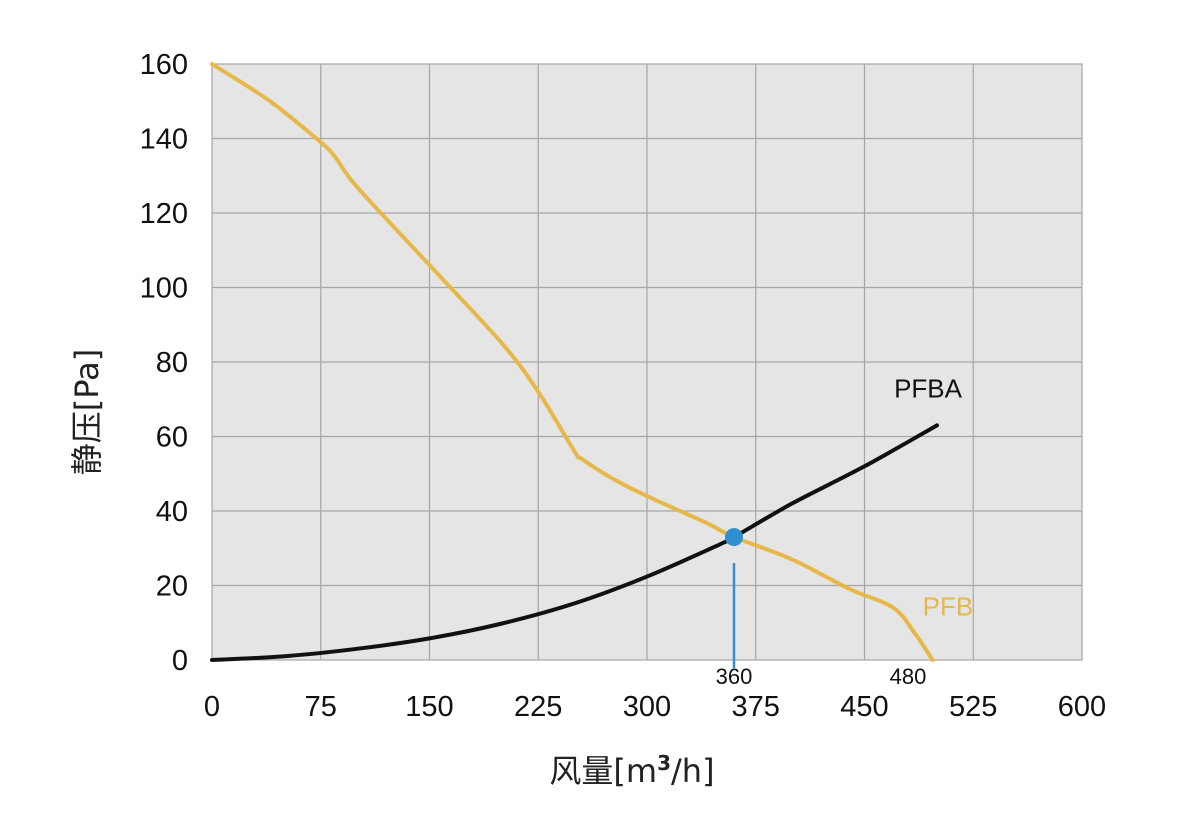 The image size is (1181, 827). What do you see at coordinates (647, 707) in the screenshot?
I see `x-tick-label: 300` at bounding box center [647, 707].